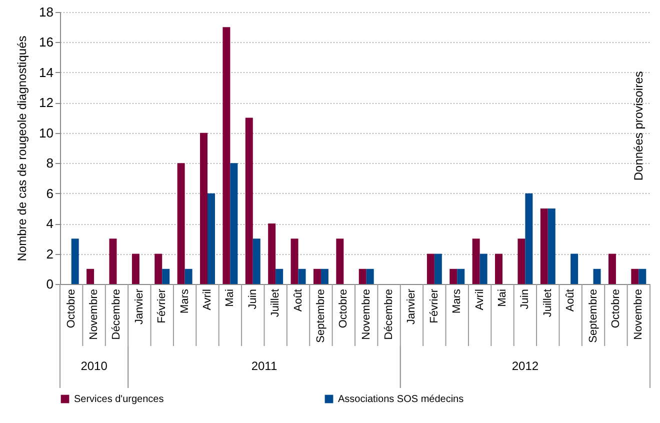  I want to click on legend-label: Services d'urgences, so click(119, 399).